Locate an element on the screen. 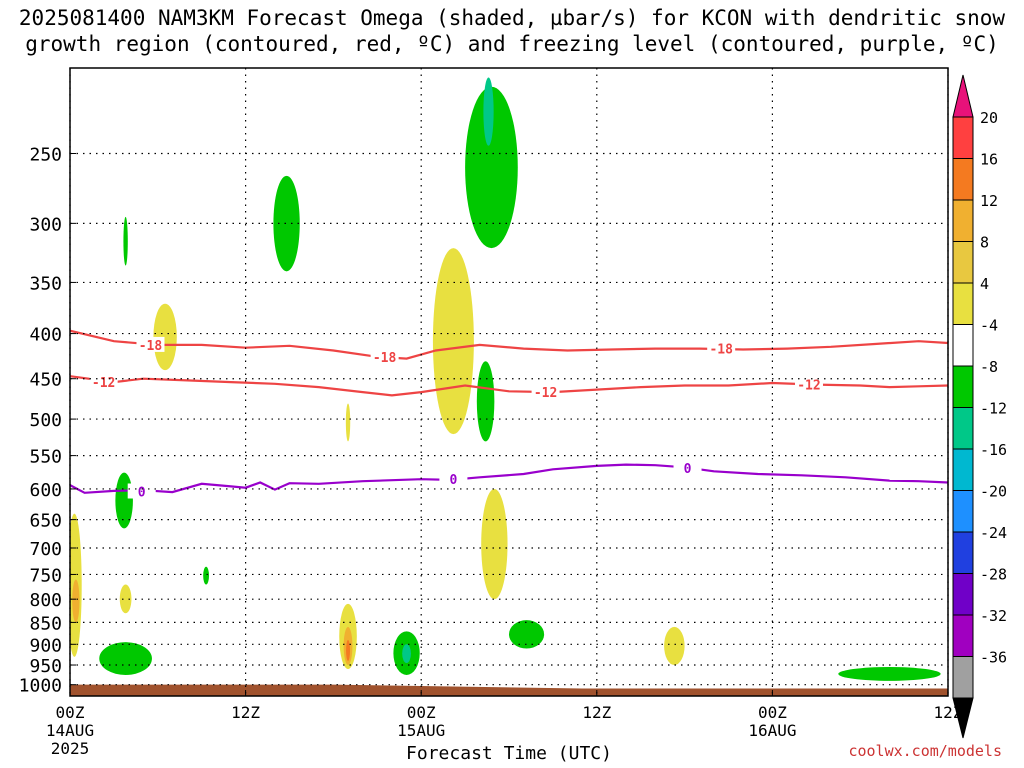  y-tick-label-450: 450 is located at coordinates (45, 380).